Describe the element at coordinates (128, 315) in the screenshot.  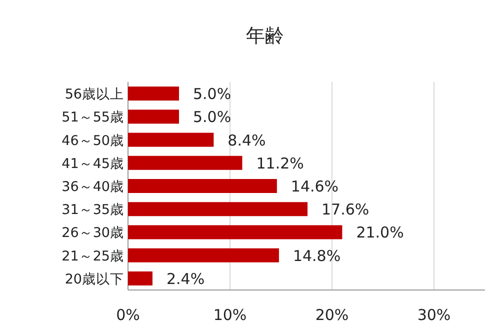
I see `x-tick-label: 0%` at that location.